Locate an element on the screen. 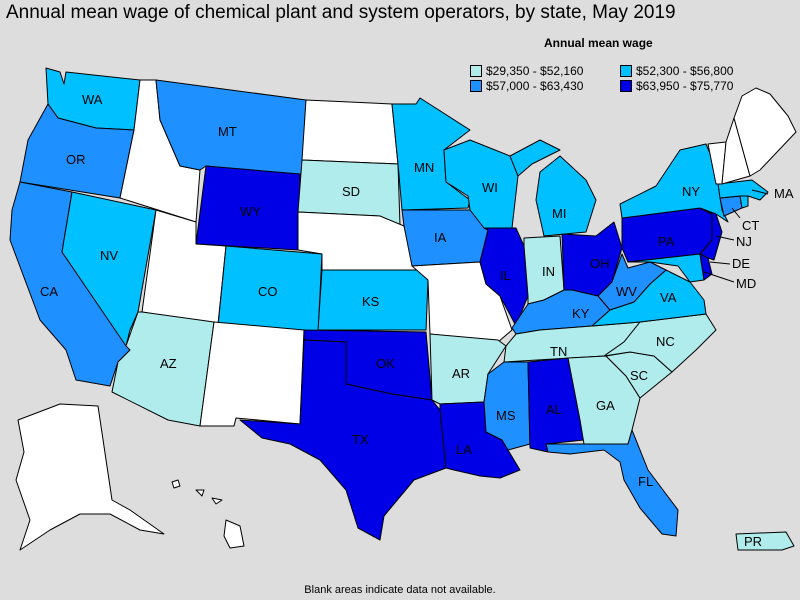  label-tn: TN is located at coordinates (558, 351).